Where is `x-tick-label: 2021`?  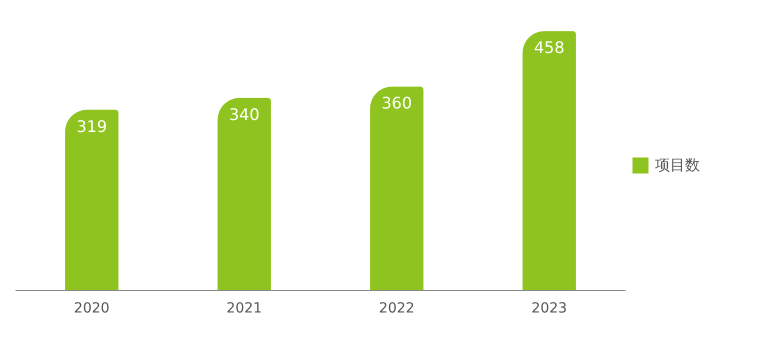
x-tick-label: 2021 is located at coordinates (244, 308).